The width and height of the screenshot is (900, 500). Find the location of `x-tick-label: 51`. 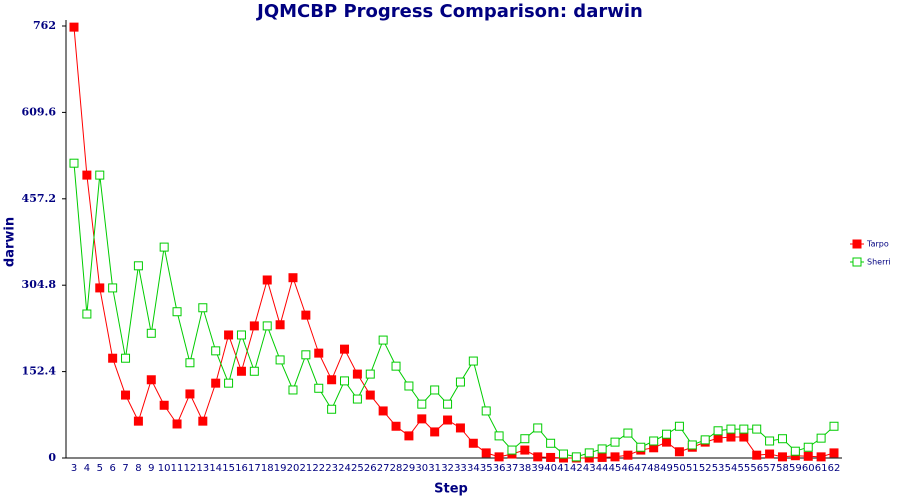

x-tick-label: 51 is located at coordinates (692, 468).